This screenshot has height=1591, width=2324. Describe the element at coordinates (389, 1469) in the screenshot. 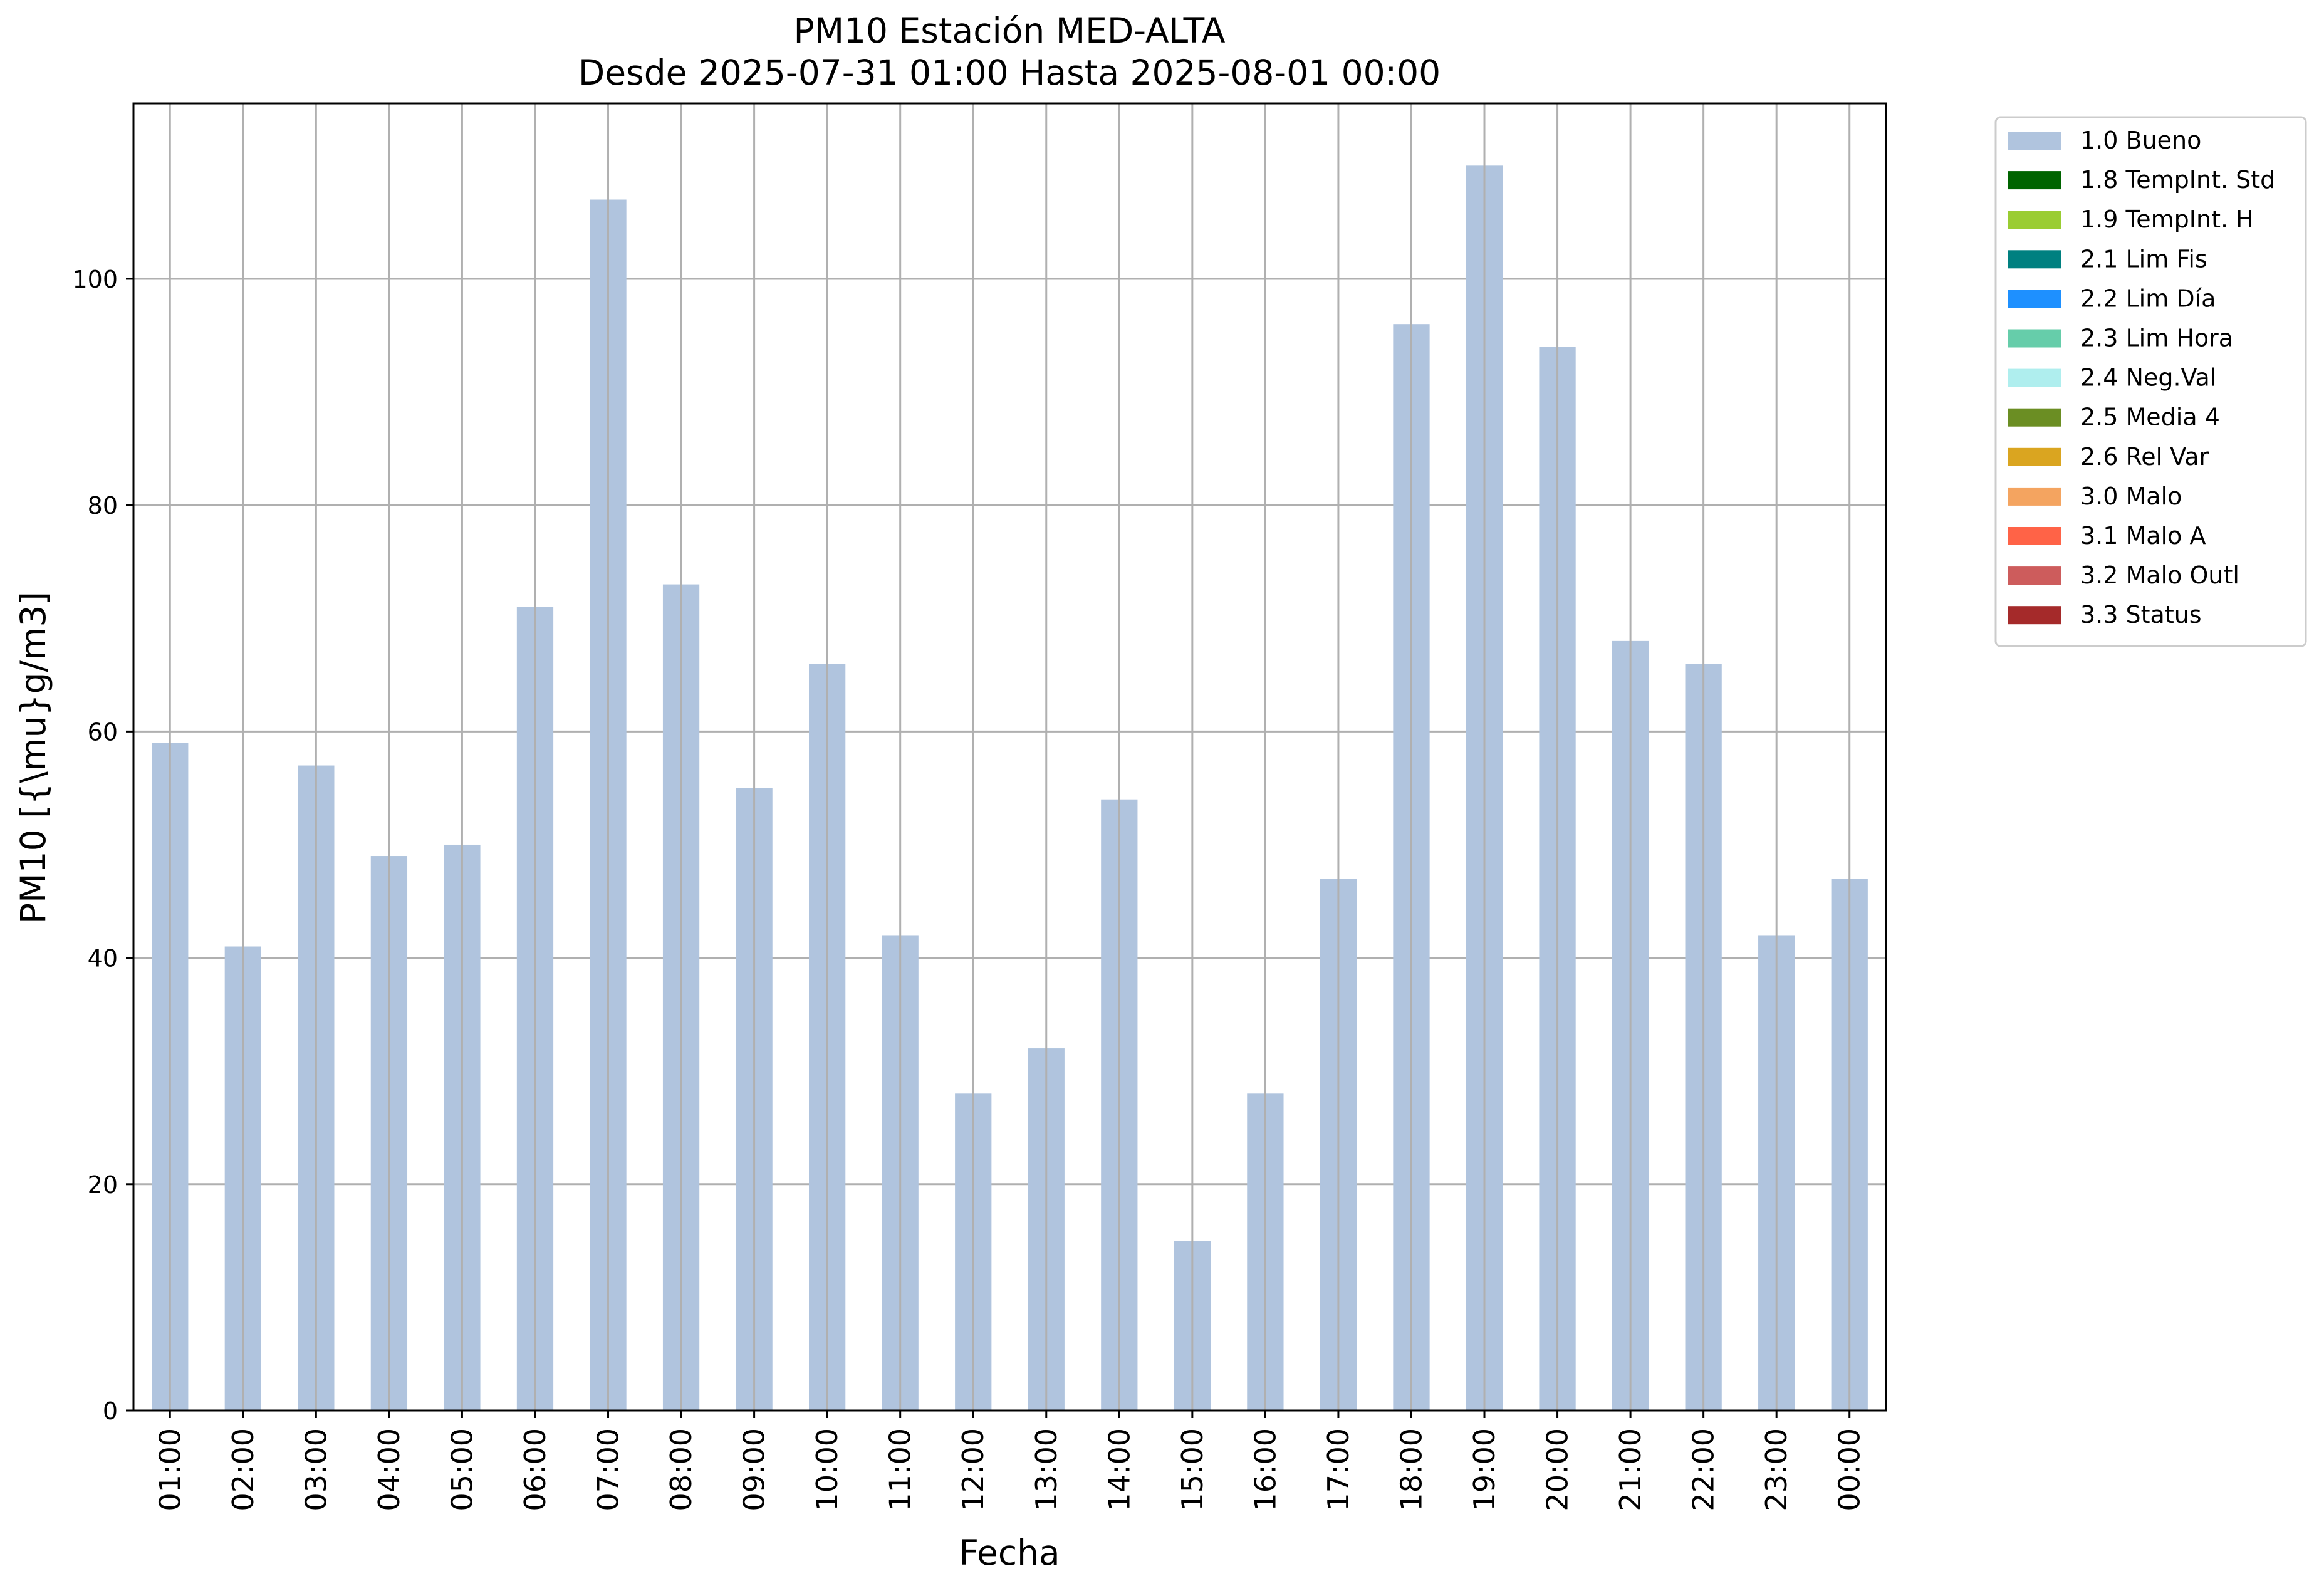

I see `x-tick-label: 04:00` at that location.